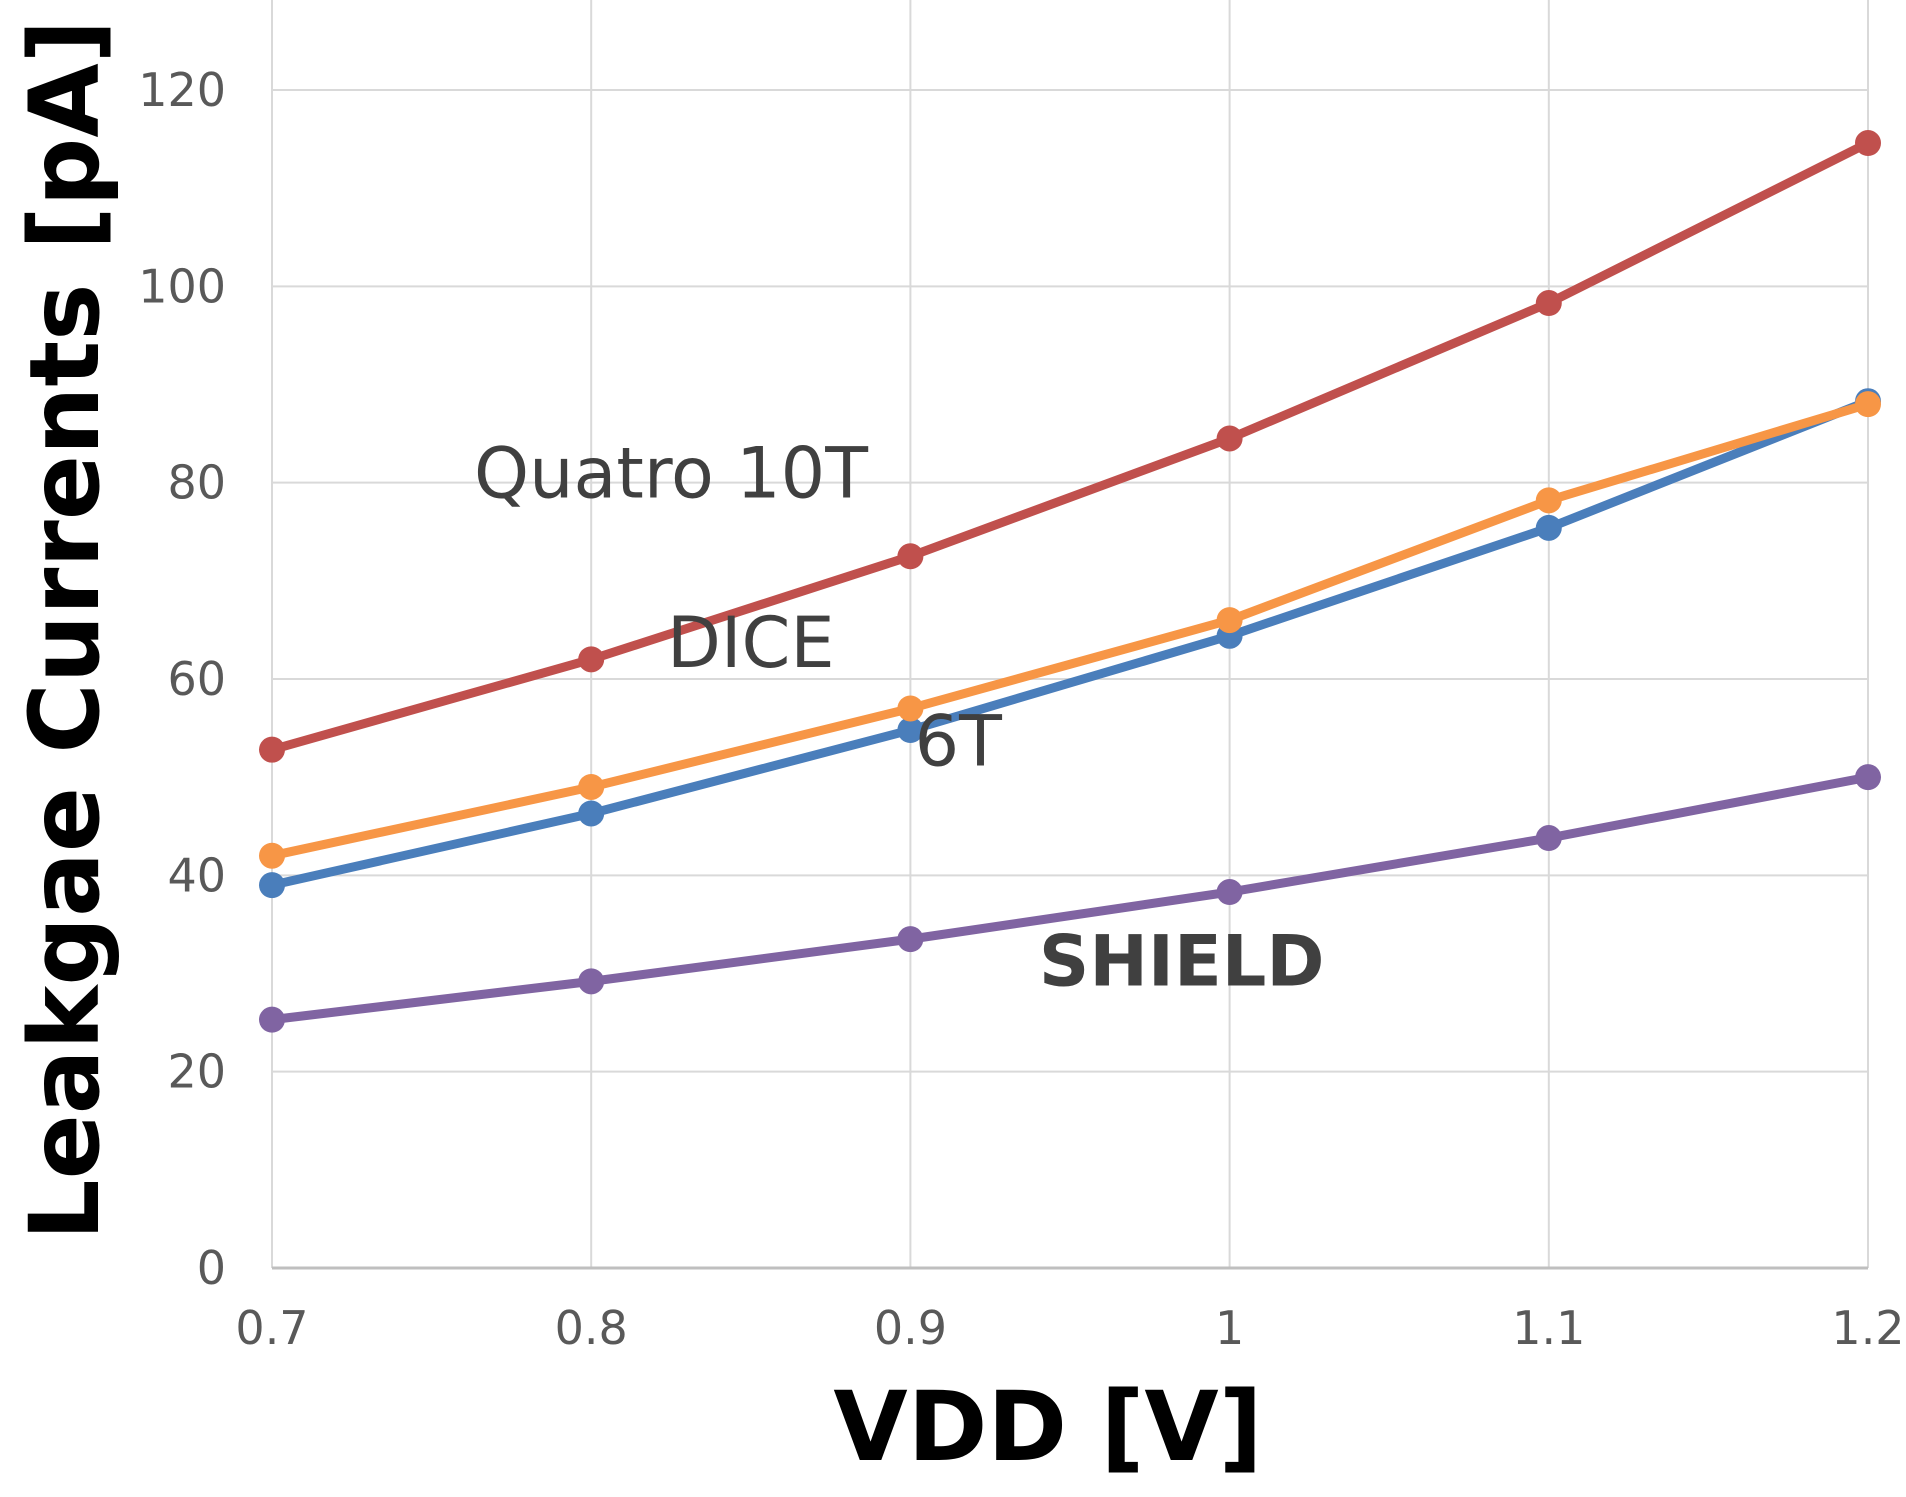  I want to click on y-tick-label: 60, so click(196, 679).